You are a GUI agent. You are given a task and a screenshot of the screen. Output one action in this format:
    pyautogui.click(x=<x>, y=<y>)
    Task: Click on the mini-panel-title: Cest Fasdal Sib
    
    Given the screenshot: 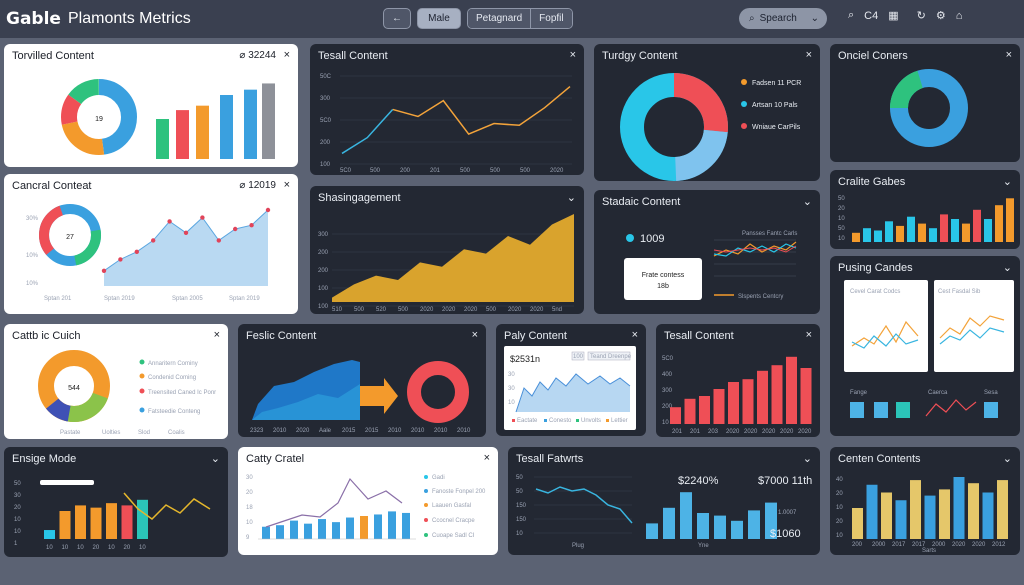 What is the action you would take?
    pyautogui.click(x=959, y=292)
    